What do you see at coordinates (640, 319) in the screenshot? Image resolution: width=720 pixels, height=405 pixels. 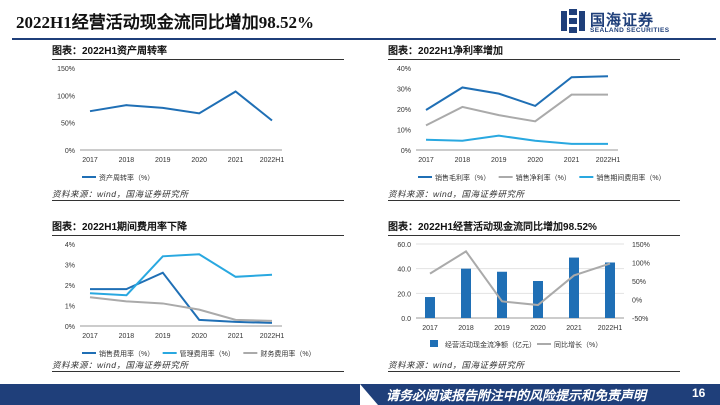 I see `y-tick-label-right: -50%` at bounding box center [640, 319].